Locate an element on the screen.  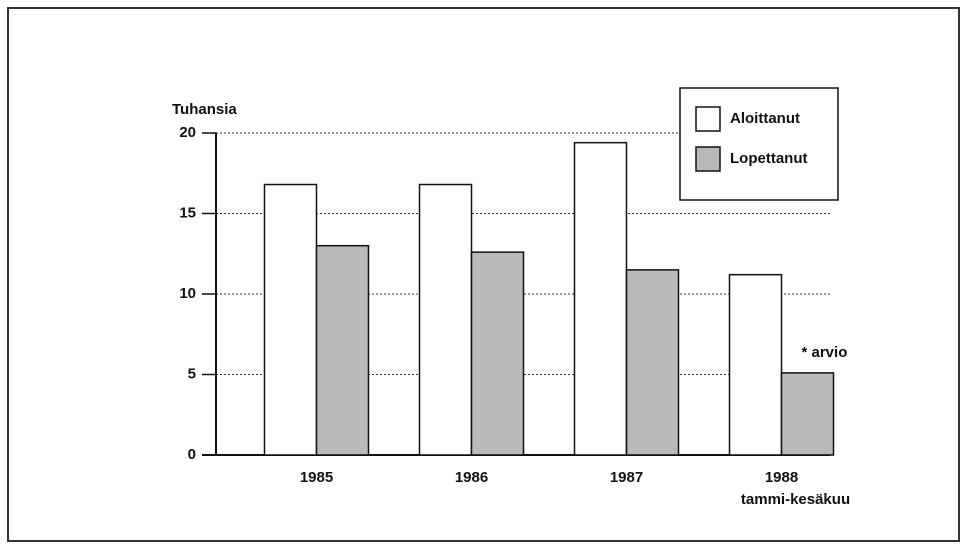
y-tick-label: 0 is located at coordinates (192, 454).